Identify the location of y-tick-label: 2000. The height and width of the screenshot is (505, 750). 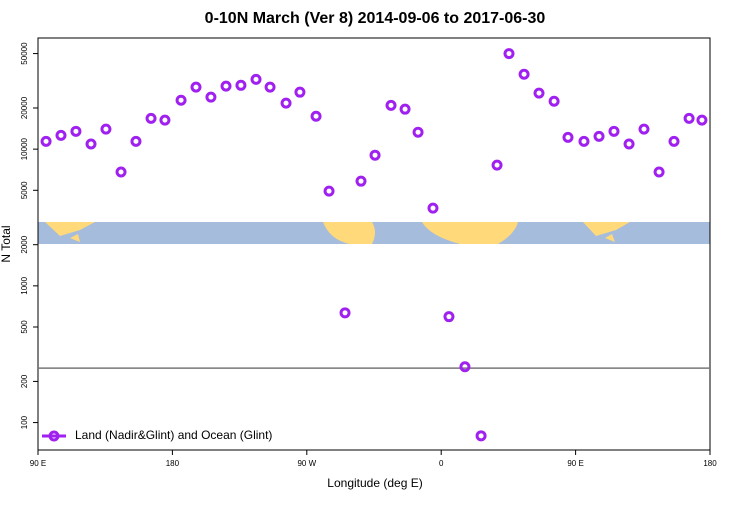
(24, 244).